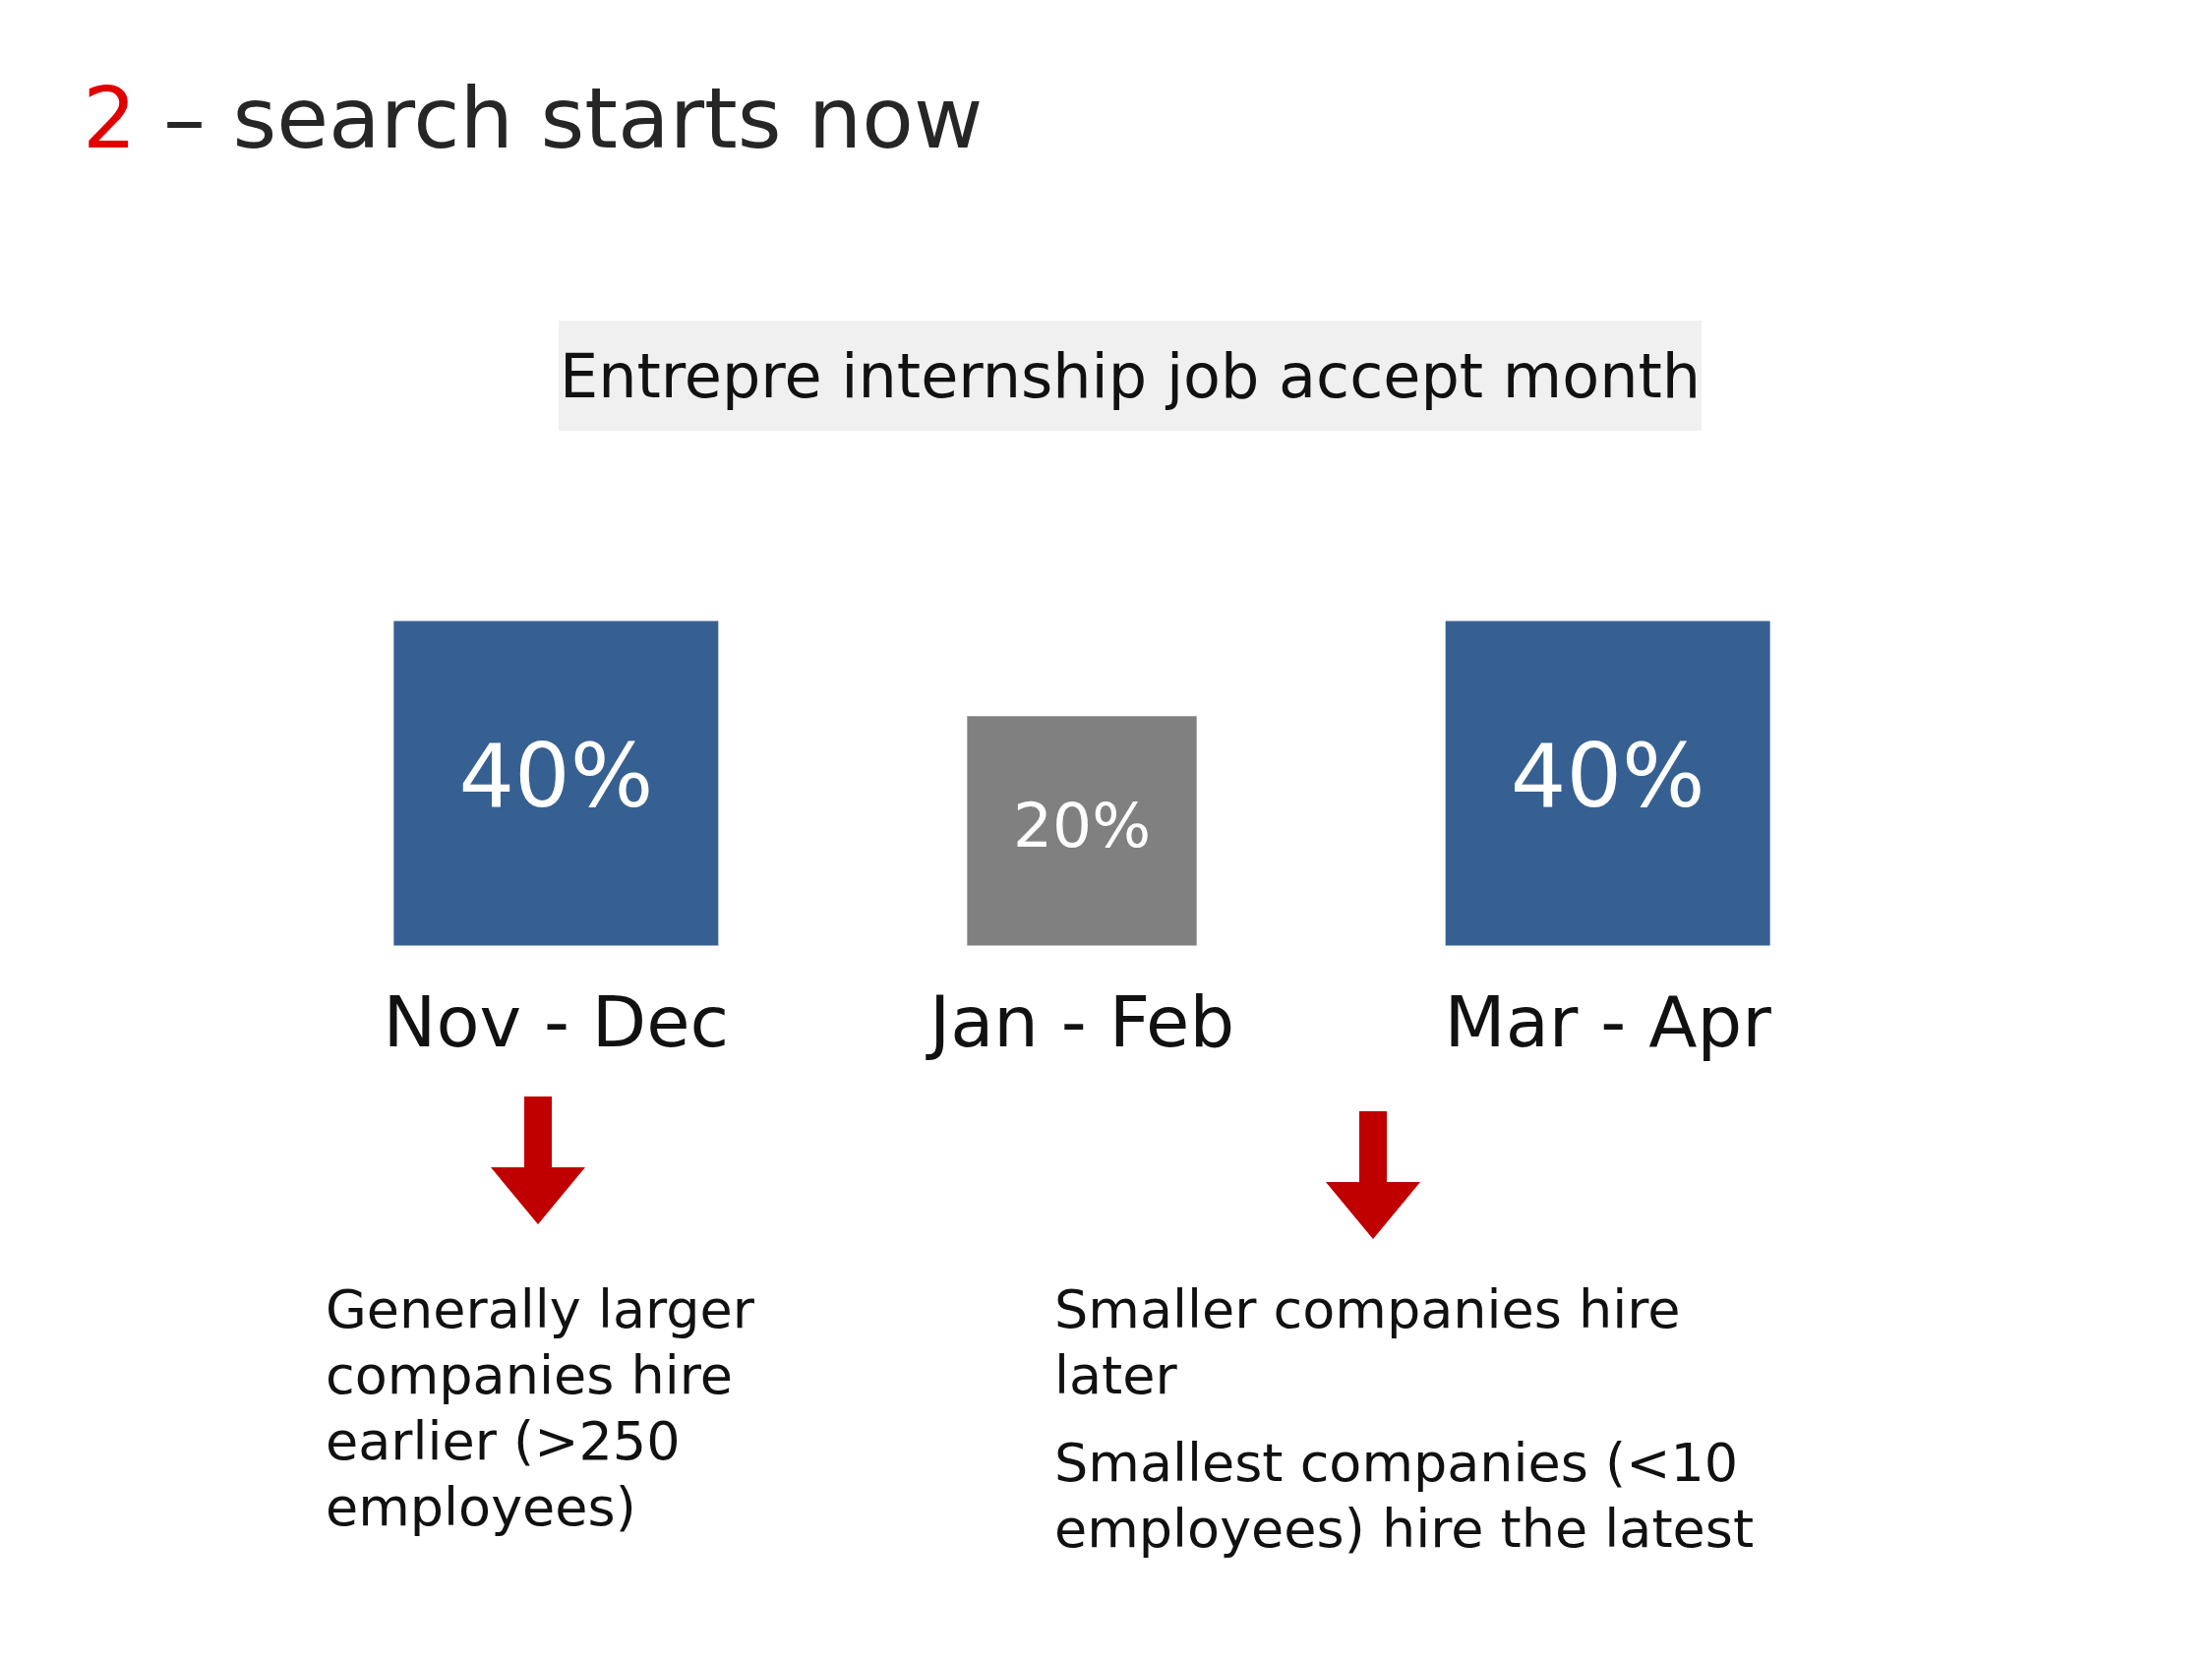 This screenshot has width=2212, height=1659. I want to click on text: Smaller companies hire later, so click(1368, 1342).